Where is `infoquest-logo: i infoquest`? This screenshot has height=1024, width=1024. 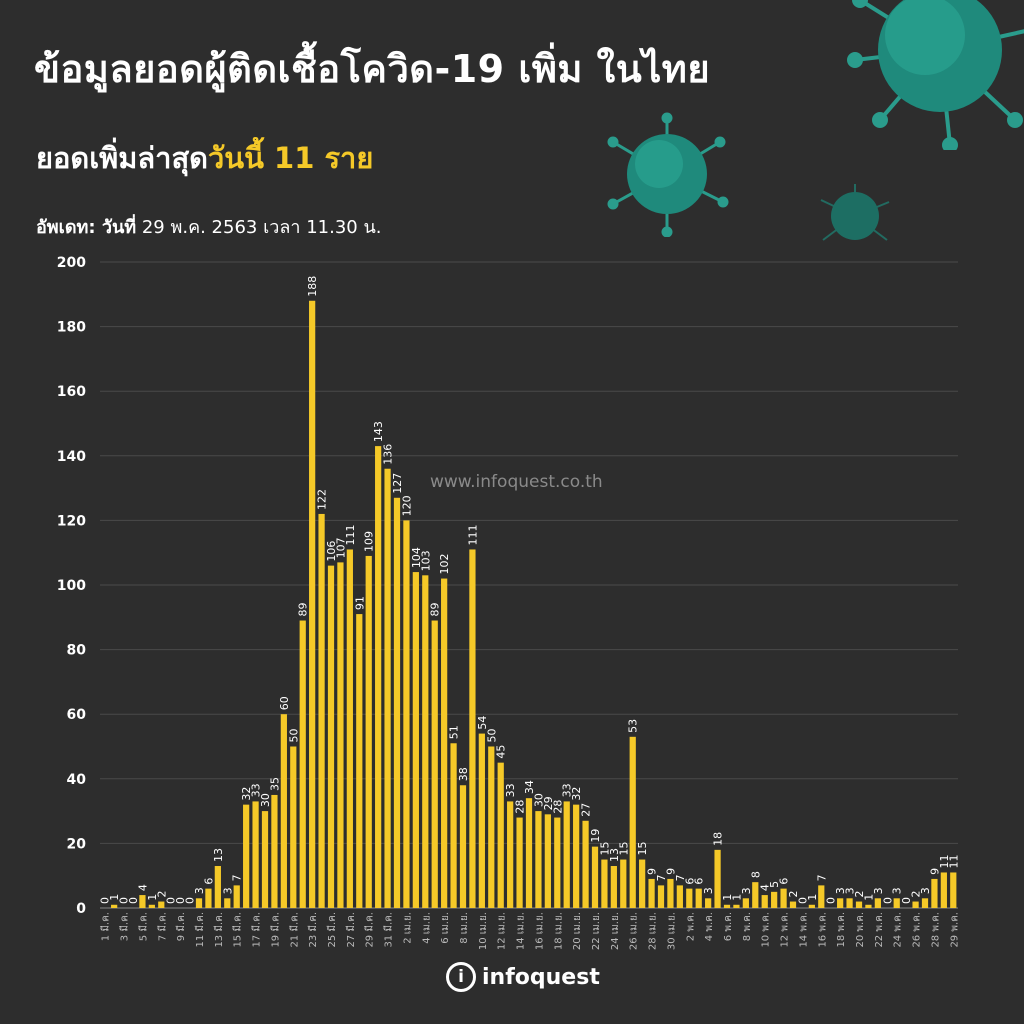 infoquest-logo: i infoquest is located at coordinates (523, 977).